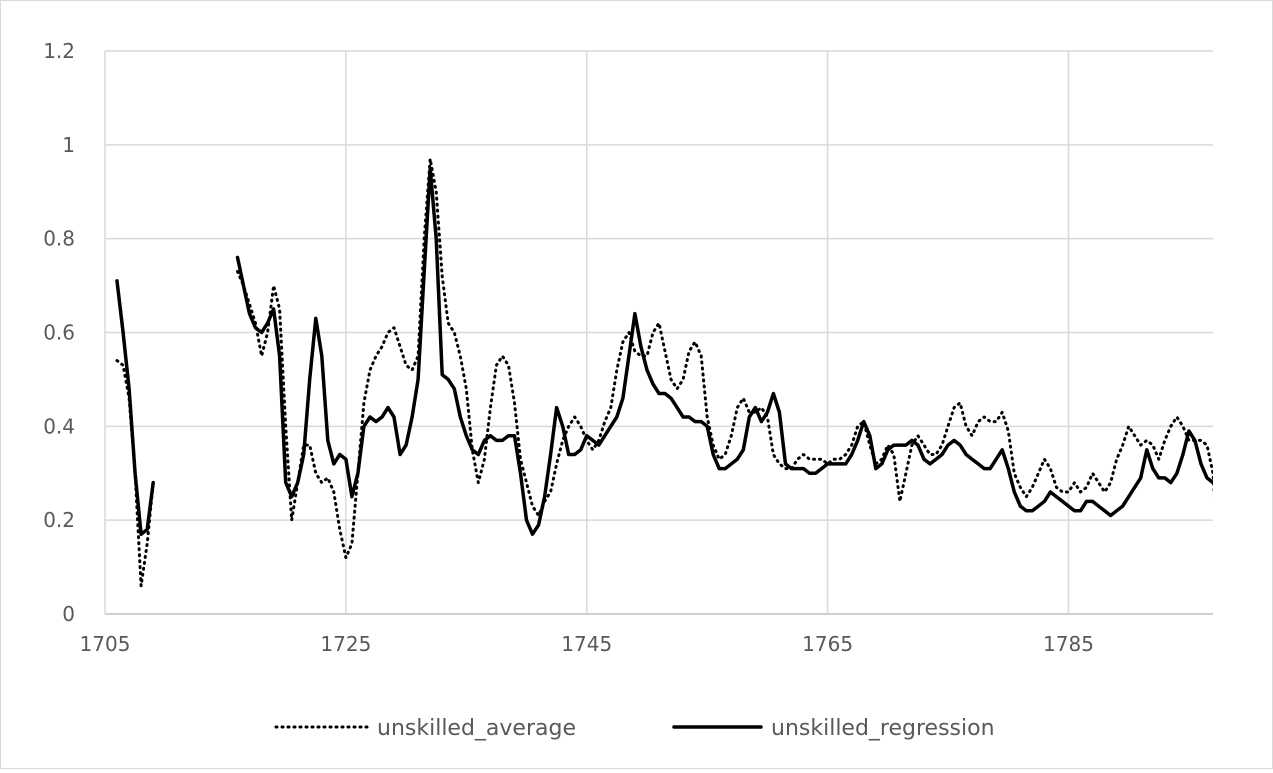 This screenshot has height=773, width=1273. What do you see at coordinates (1068, 644) in the screenshot?
I see `x-tick-label: 1785` at bounding box center [1068, 644].